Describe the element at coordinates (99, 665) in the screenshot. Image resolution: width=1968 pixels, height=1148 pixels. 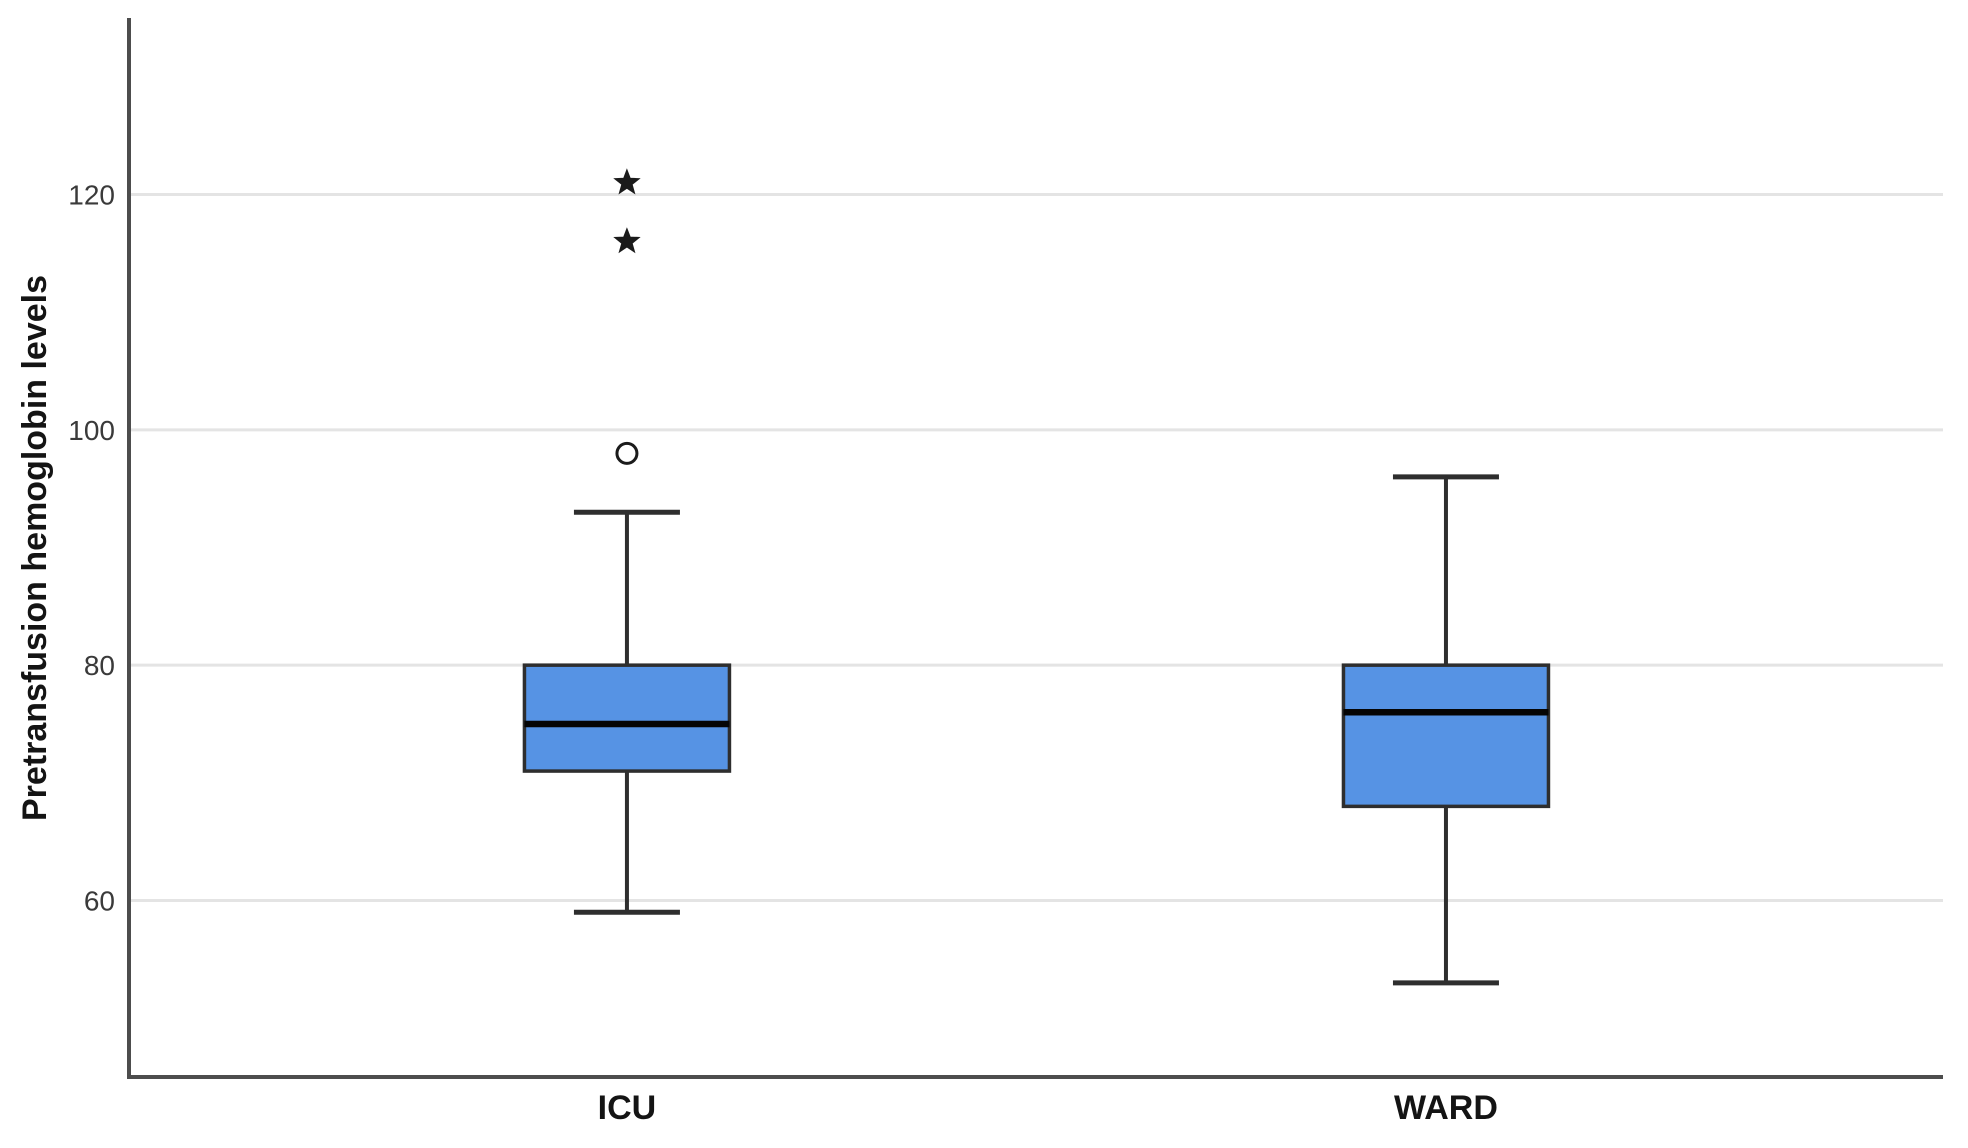
I see `y-tick-label-80: 80` at that location.